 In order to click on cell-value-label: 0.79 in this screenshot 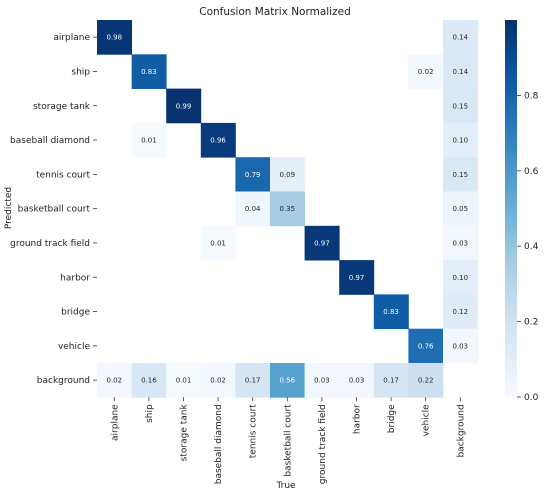, I will do `click(253, 175)`.